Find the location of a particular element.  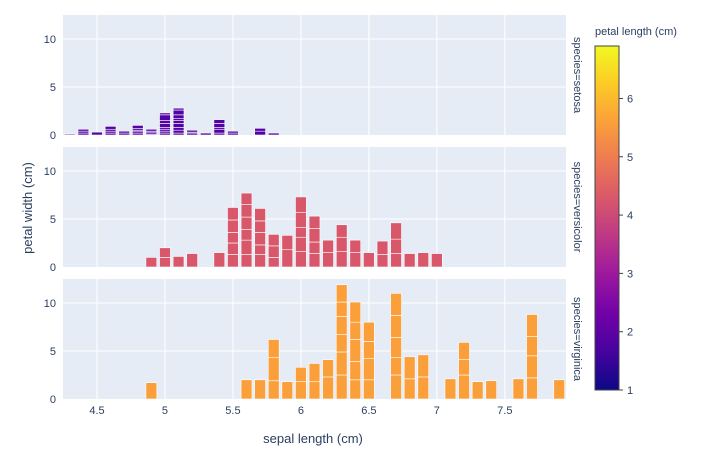

colorbar-tick-label: 1 is located at coordinates (630, 391).